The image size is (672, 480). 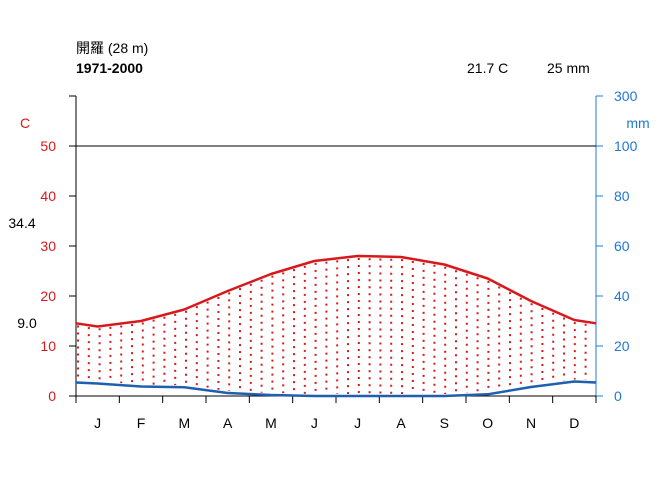 I want to click on left-tick-label: 40, so click(x=48, y=196).